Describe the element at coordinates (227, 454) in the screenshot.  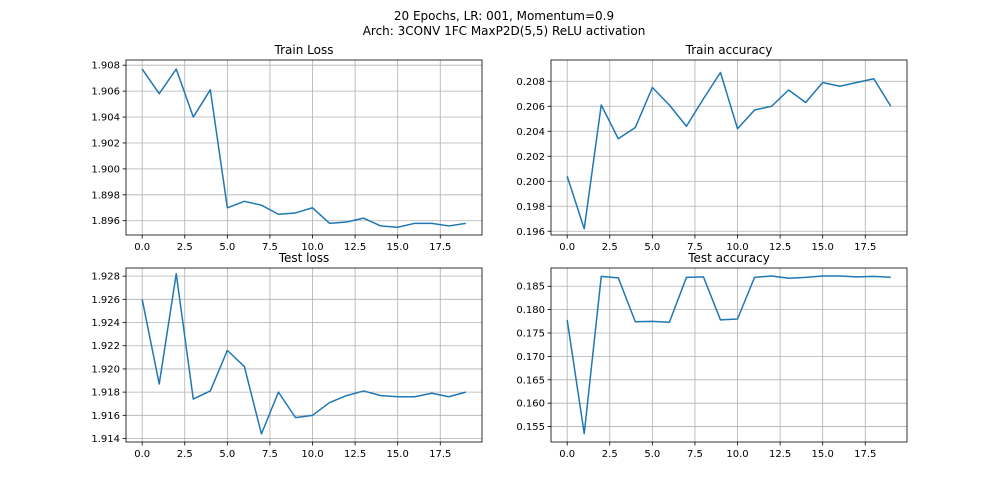
I see `test-loss-x-tick-label: 5.0` at that location.